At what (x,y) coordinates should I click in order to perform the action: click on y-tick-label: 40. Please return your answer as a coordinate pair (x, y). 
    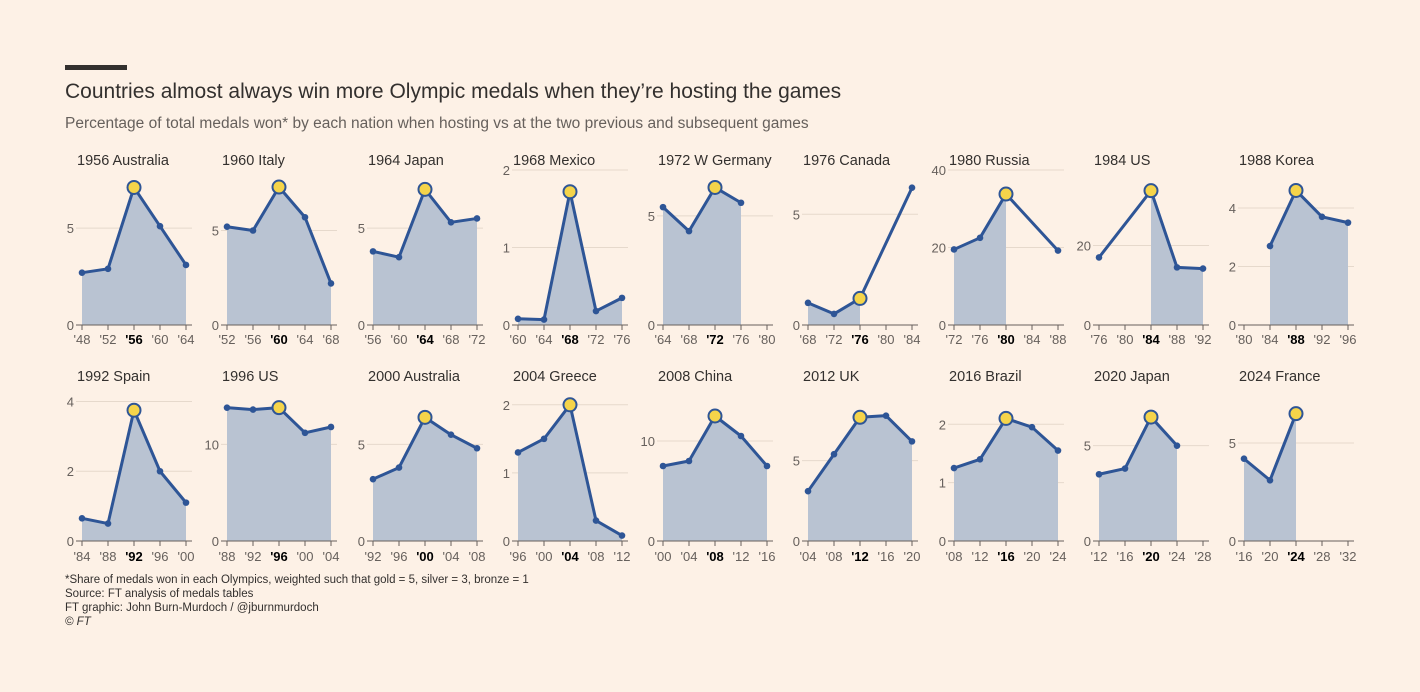
    Looking at the image, I should click on (939, 170).